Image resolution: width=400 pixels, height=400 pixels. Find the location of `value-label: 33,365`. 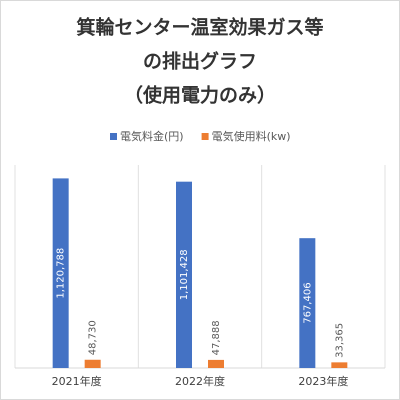

value-label: 33,365 is located at coordinates (339, 340).